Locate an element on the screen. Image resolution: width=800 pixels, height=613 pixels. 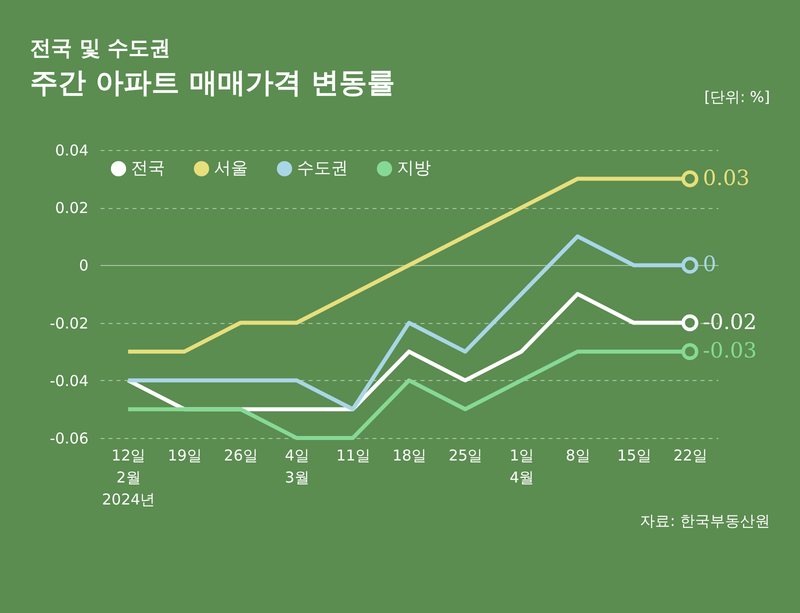
x-tick-label: 11일 is located at coordinates (353, 455).